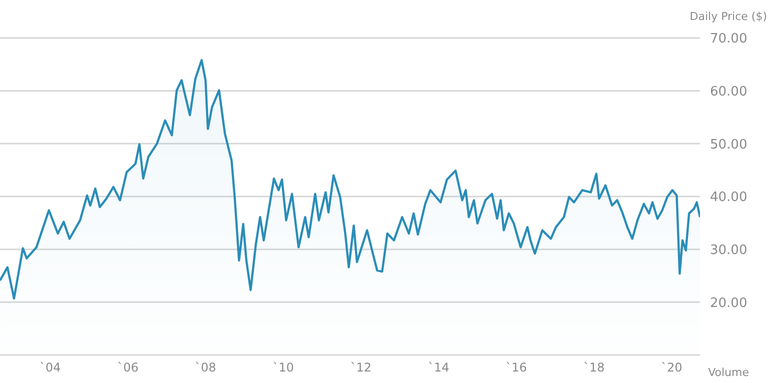 This screenshot has width=773, height=383. What do you see at coordinates (728, 16) in the screenshot?
I see `y-axis-title: Daily Price ($)` at bounding box center [728, 16].